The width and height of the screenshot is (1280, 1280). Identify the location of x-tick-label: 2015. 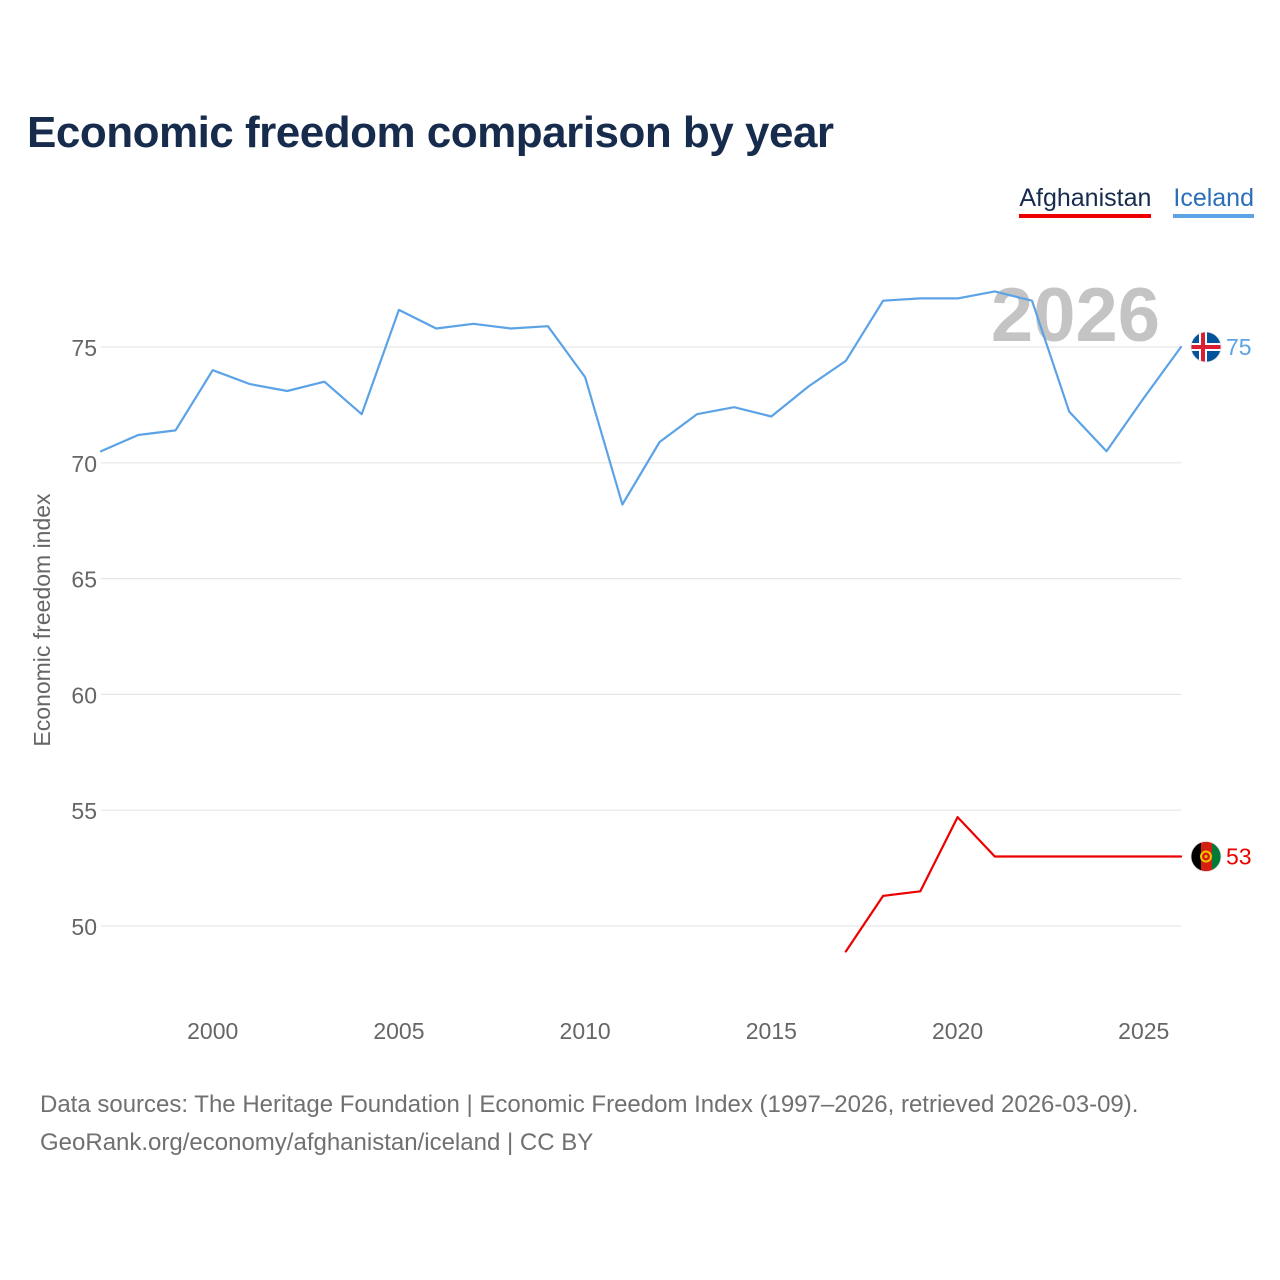
(771, 1031).